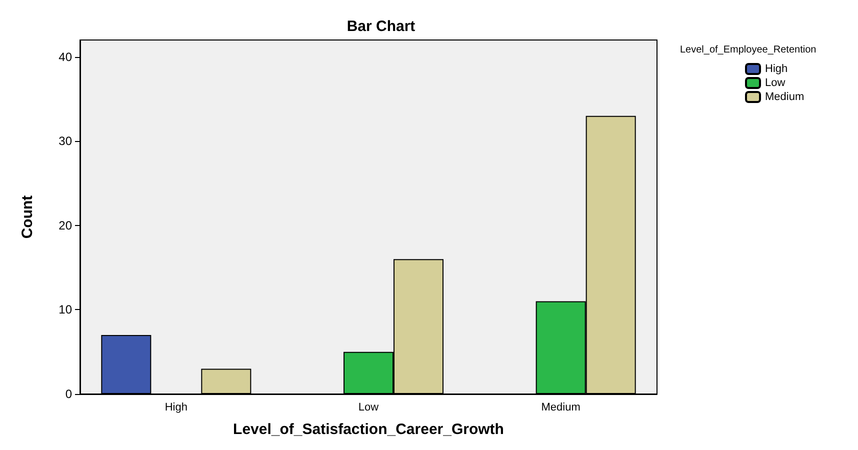 The image size is (858, 450). I want to click on legend-label: Medium, so click(784, 97).